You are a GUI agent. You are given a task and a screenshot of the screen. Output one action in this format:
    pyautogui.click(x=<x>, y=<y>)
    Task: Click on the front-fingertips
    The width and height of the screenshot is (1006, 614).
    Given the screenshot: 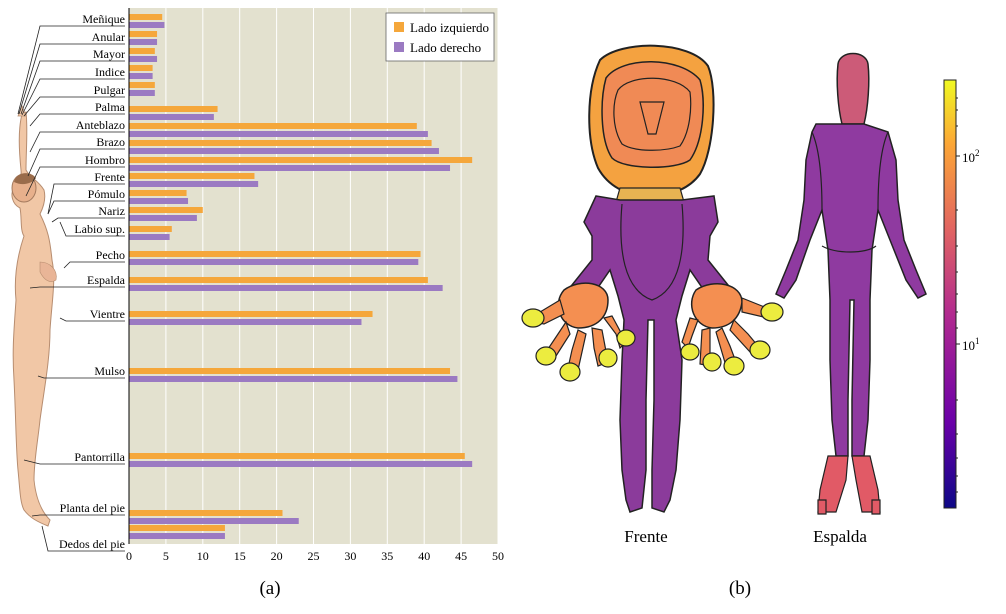 What is the action you would take?
    pyautogui.click(x=652, y=342)
    